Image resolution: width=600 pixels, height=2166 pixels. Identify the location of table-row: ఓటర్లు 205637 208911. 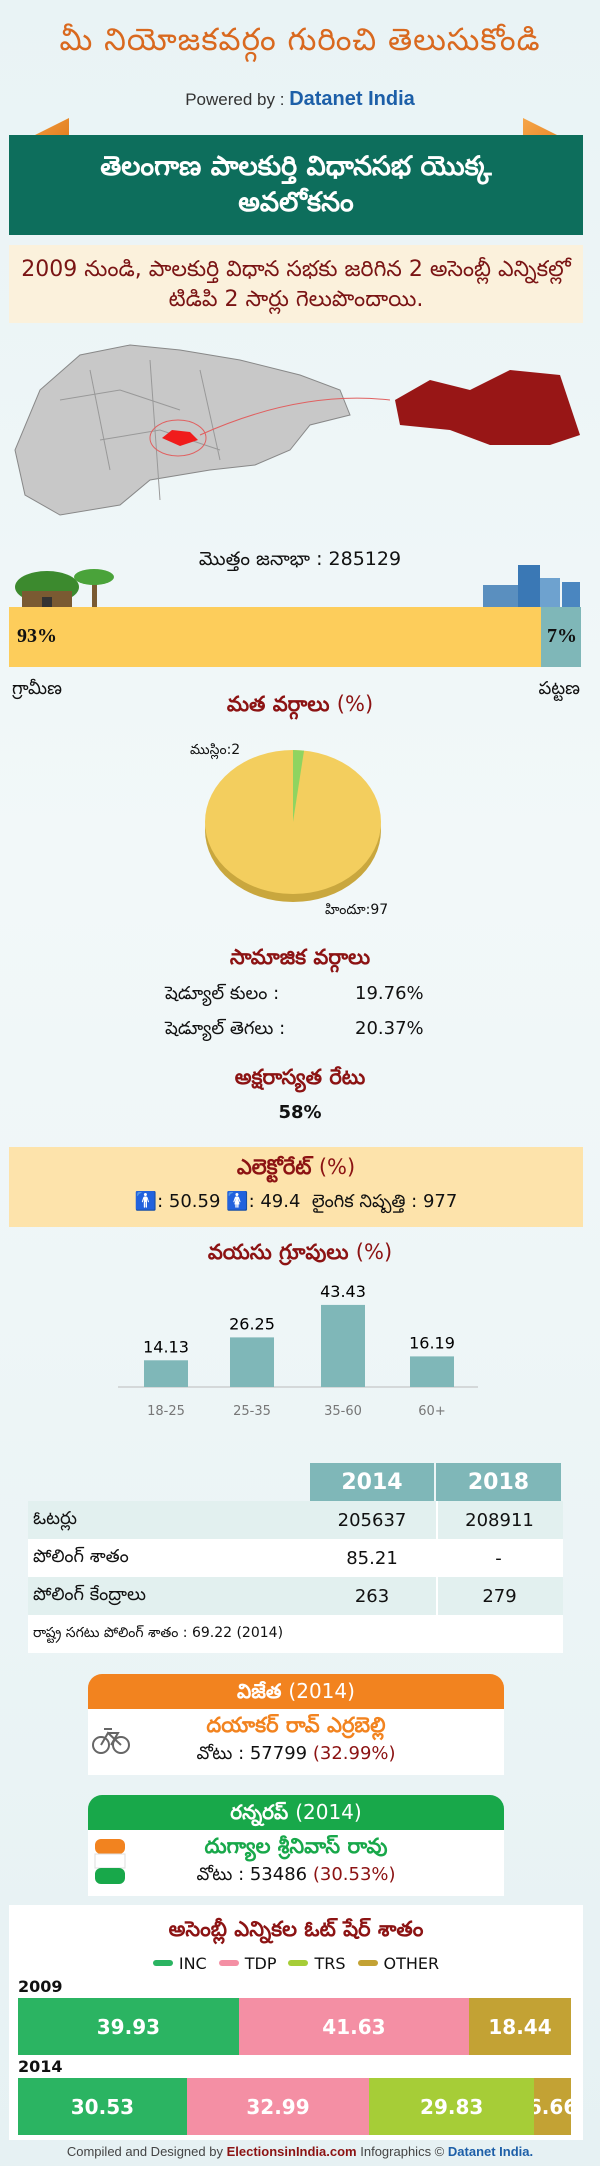
(295, 1520).